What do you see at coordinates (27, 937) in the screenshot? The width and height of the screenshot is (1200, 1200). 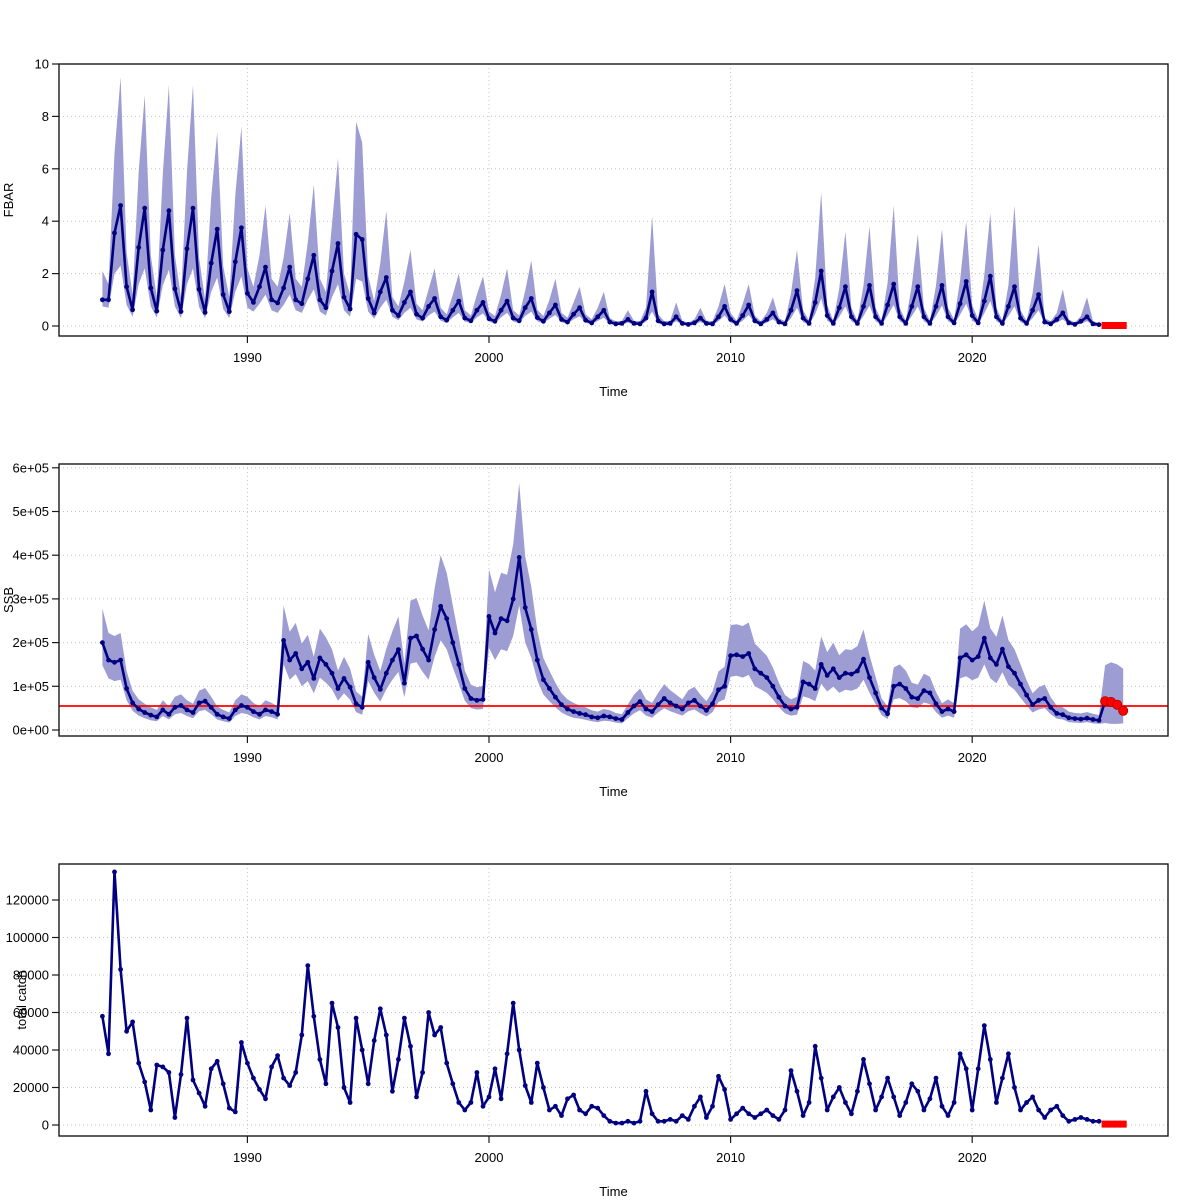 I see `y-tick-label: 100000` at bounding box center [27, 937].